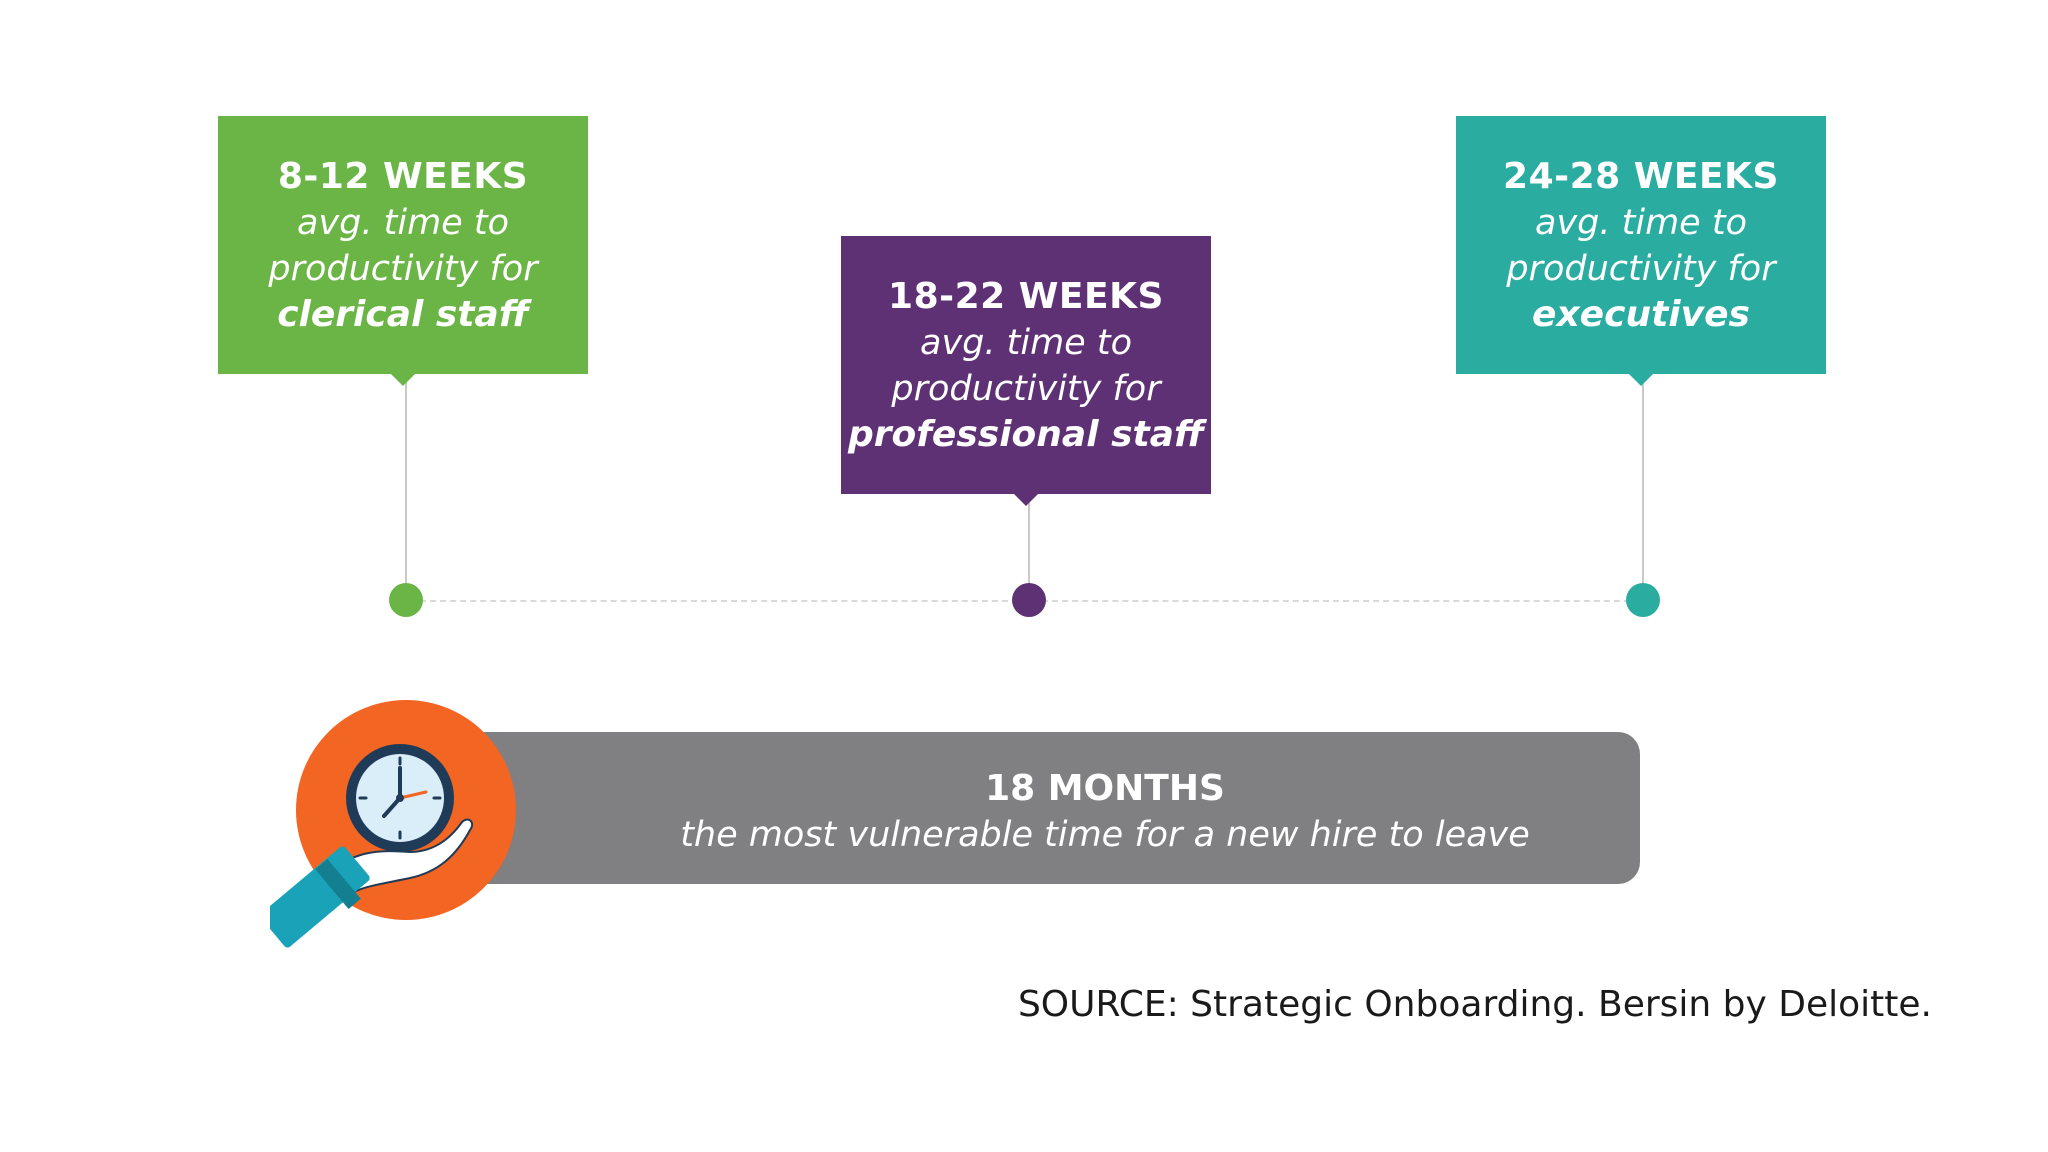 The image size is (2048, 1152). Describe the element at coordinates (403, 176) in the screenshot. I see `milestone-weeks: 8-12 WEEKS` at that location.